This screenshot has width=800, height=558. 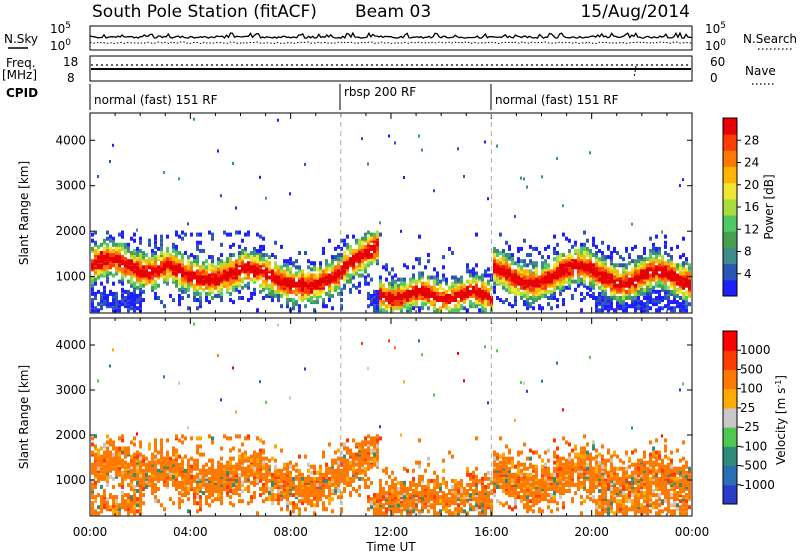 I want to click on colorbar-tick-label: 12, so click(x=751, y=229).